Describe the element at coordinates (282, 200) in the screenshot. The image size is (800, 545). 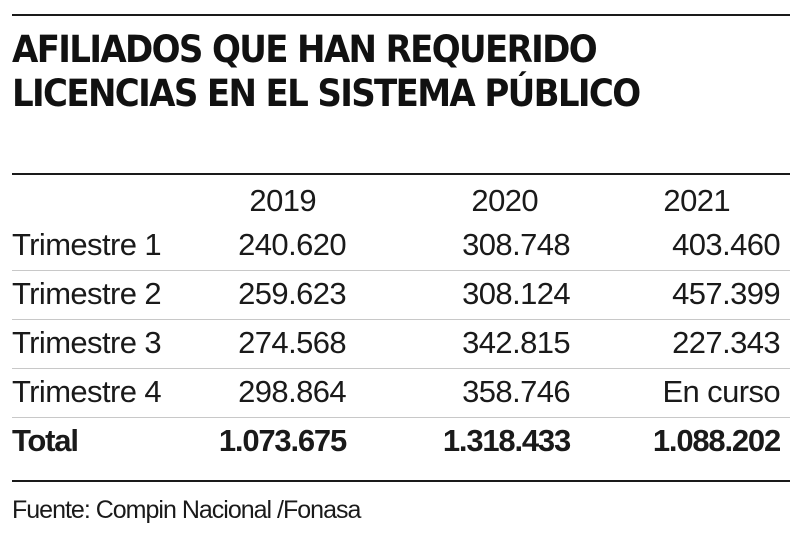
I see `column-header-2019: 2019` at that location.